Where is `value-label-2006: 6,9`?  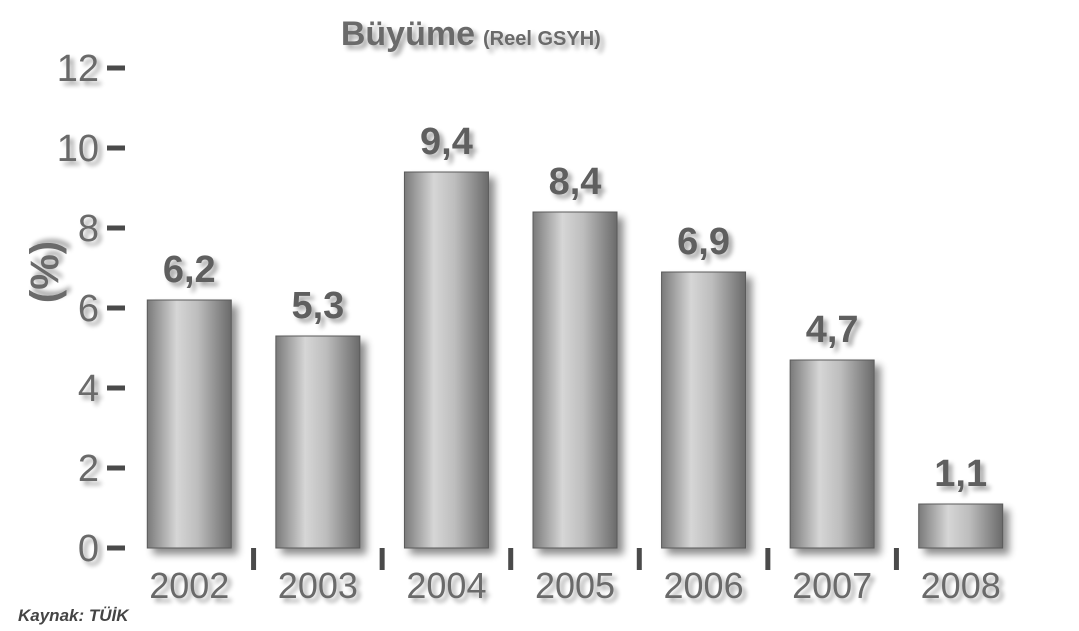 value-label-2006: 6,9 is located at coordinates (703, 242).